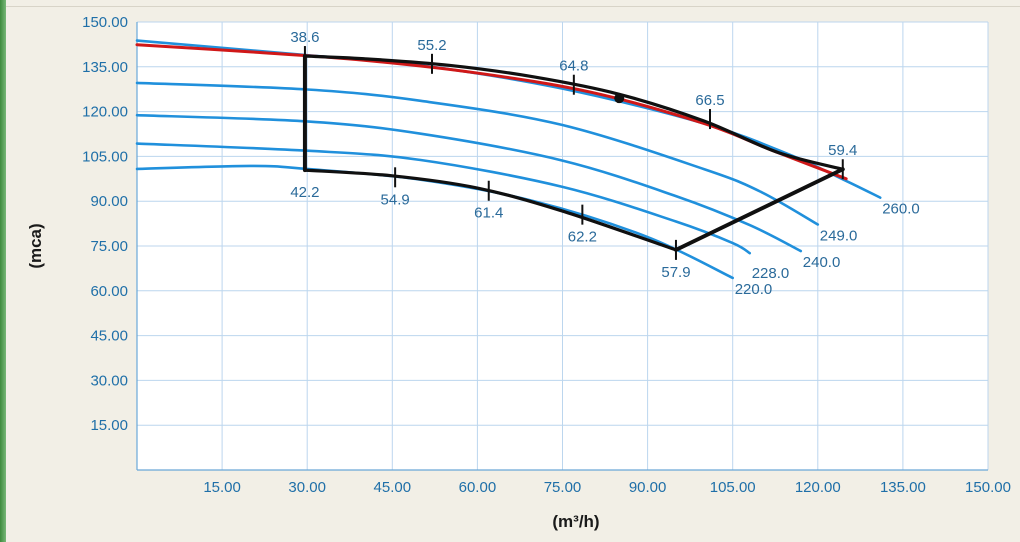  Describe the element at coordinates (35, 245) in the screenshot. I see `y-axis-title: (mca)` at that location.